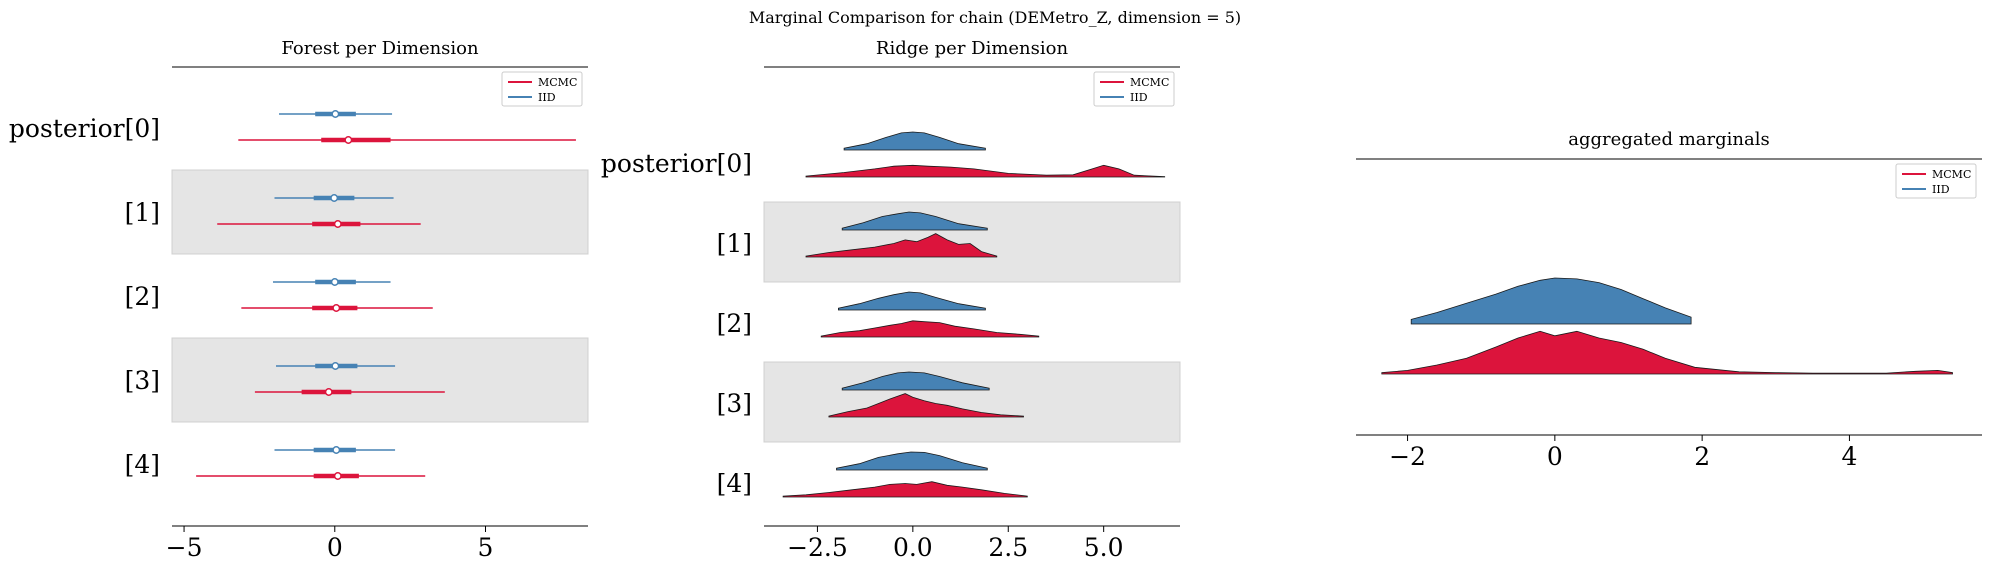 Image resolution: width=1990 pixels, height=568 pixels. What do you see at coordinates (1849, 456) in the screenshot?
I see `x-tick-label: 4` at bounding box center [1849, 456].